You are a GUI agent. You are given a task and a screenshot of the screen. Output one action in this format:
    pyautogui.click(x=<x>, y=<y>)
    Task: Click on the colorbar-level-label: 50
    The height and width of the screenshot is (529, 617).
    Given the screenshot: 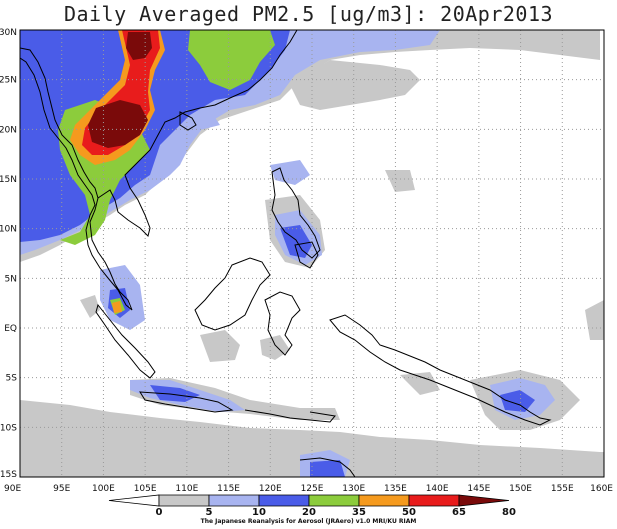 What is the action you would take?
    pyautogui.click(x=409, y=512)
    